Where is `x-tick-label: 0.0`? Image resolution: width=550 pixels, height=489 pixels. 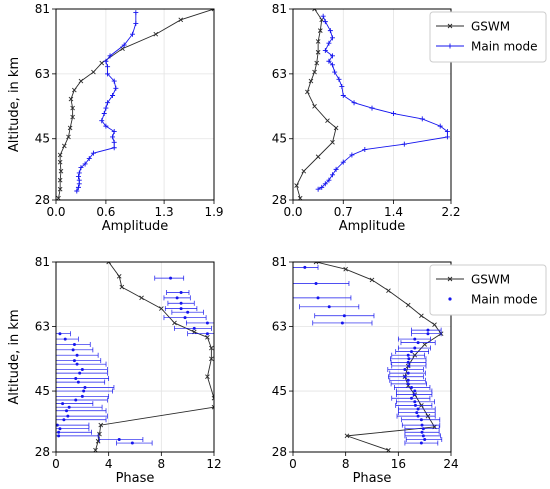
x-tick-label: 0.0 is located at coordinates (292, 212).